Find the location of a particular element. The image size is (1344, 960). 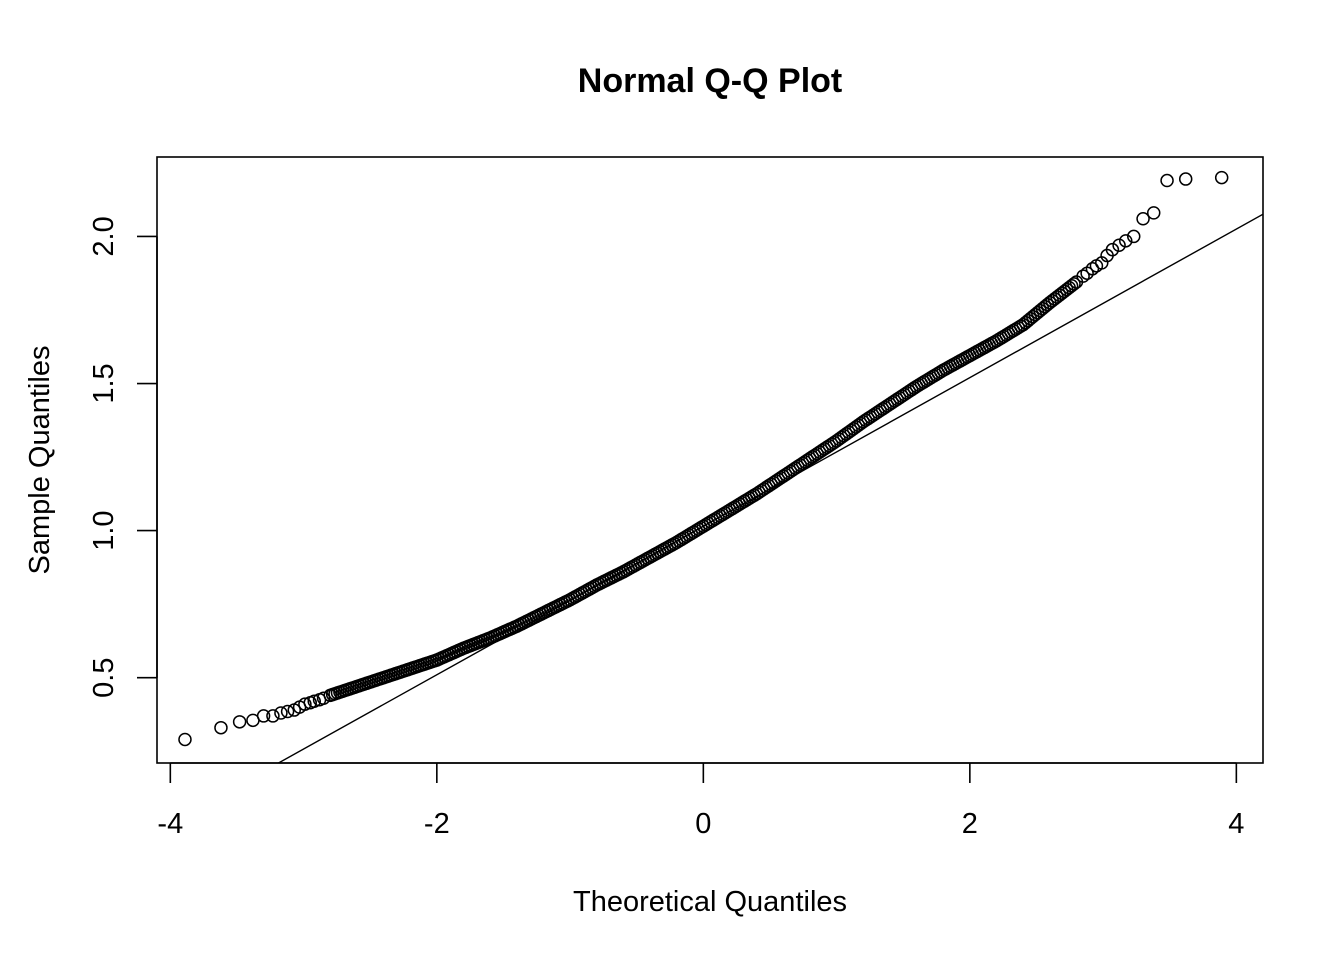

x-axis-label: Theoretical Quantiles is located at coordinates (710, 902).